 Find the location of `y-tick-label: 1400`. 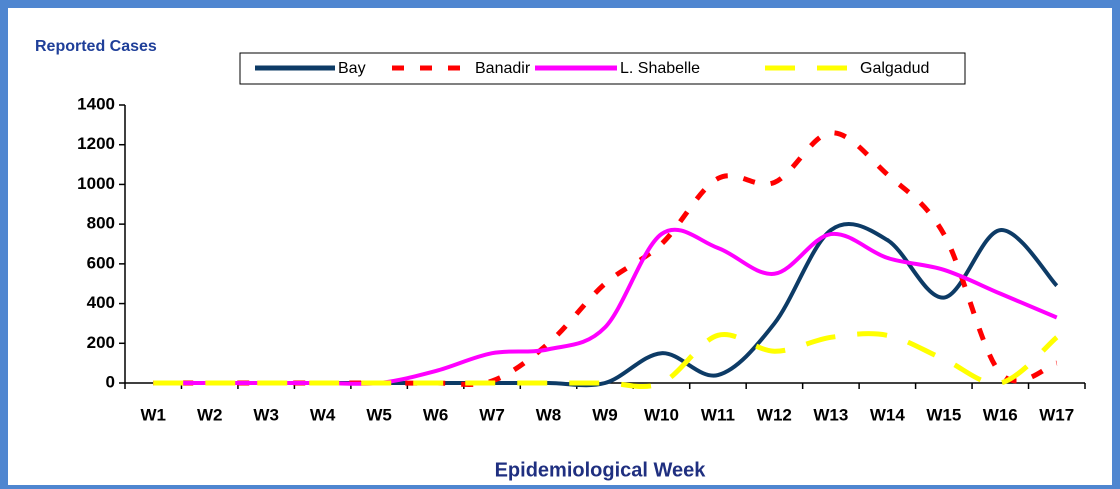

y-tick-label: 1400 is located at coordinates (96, 103).